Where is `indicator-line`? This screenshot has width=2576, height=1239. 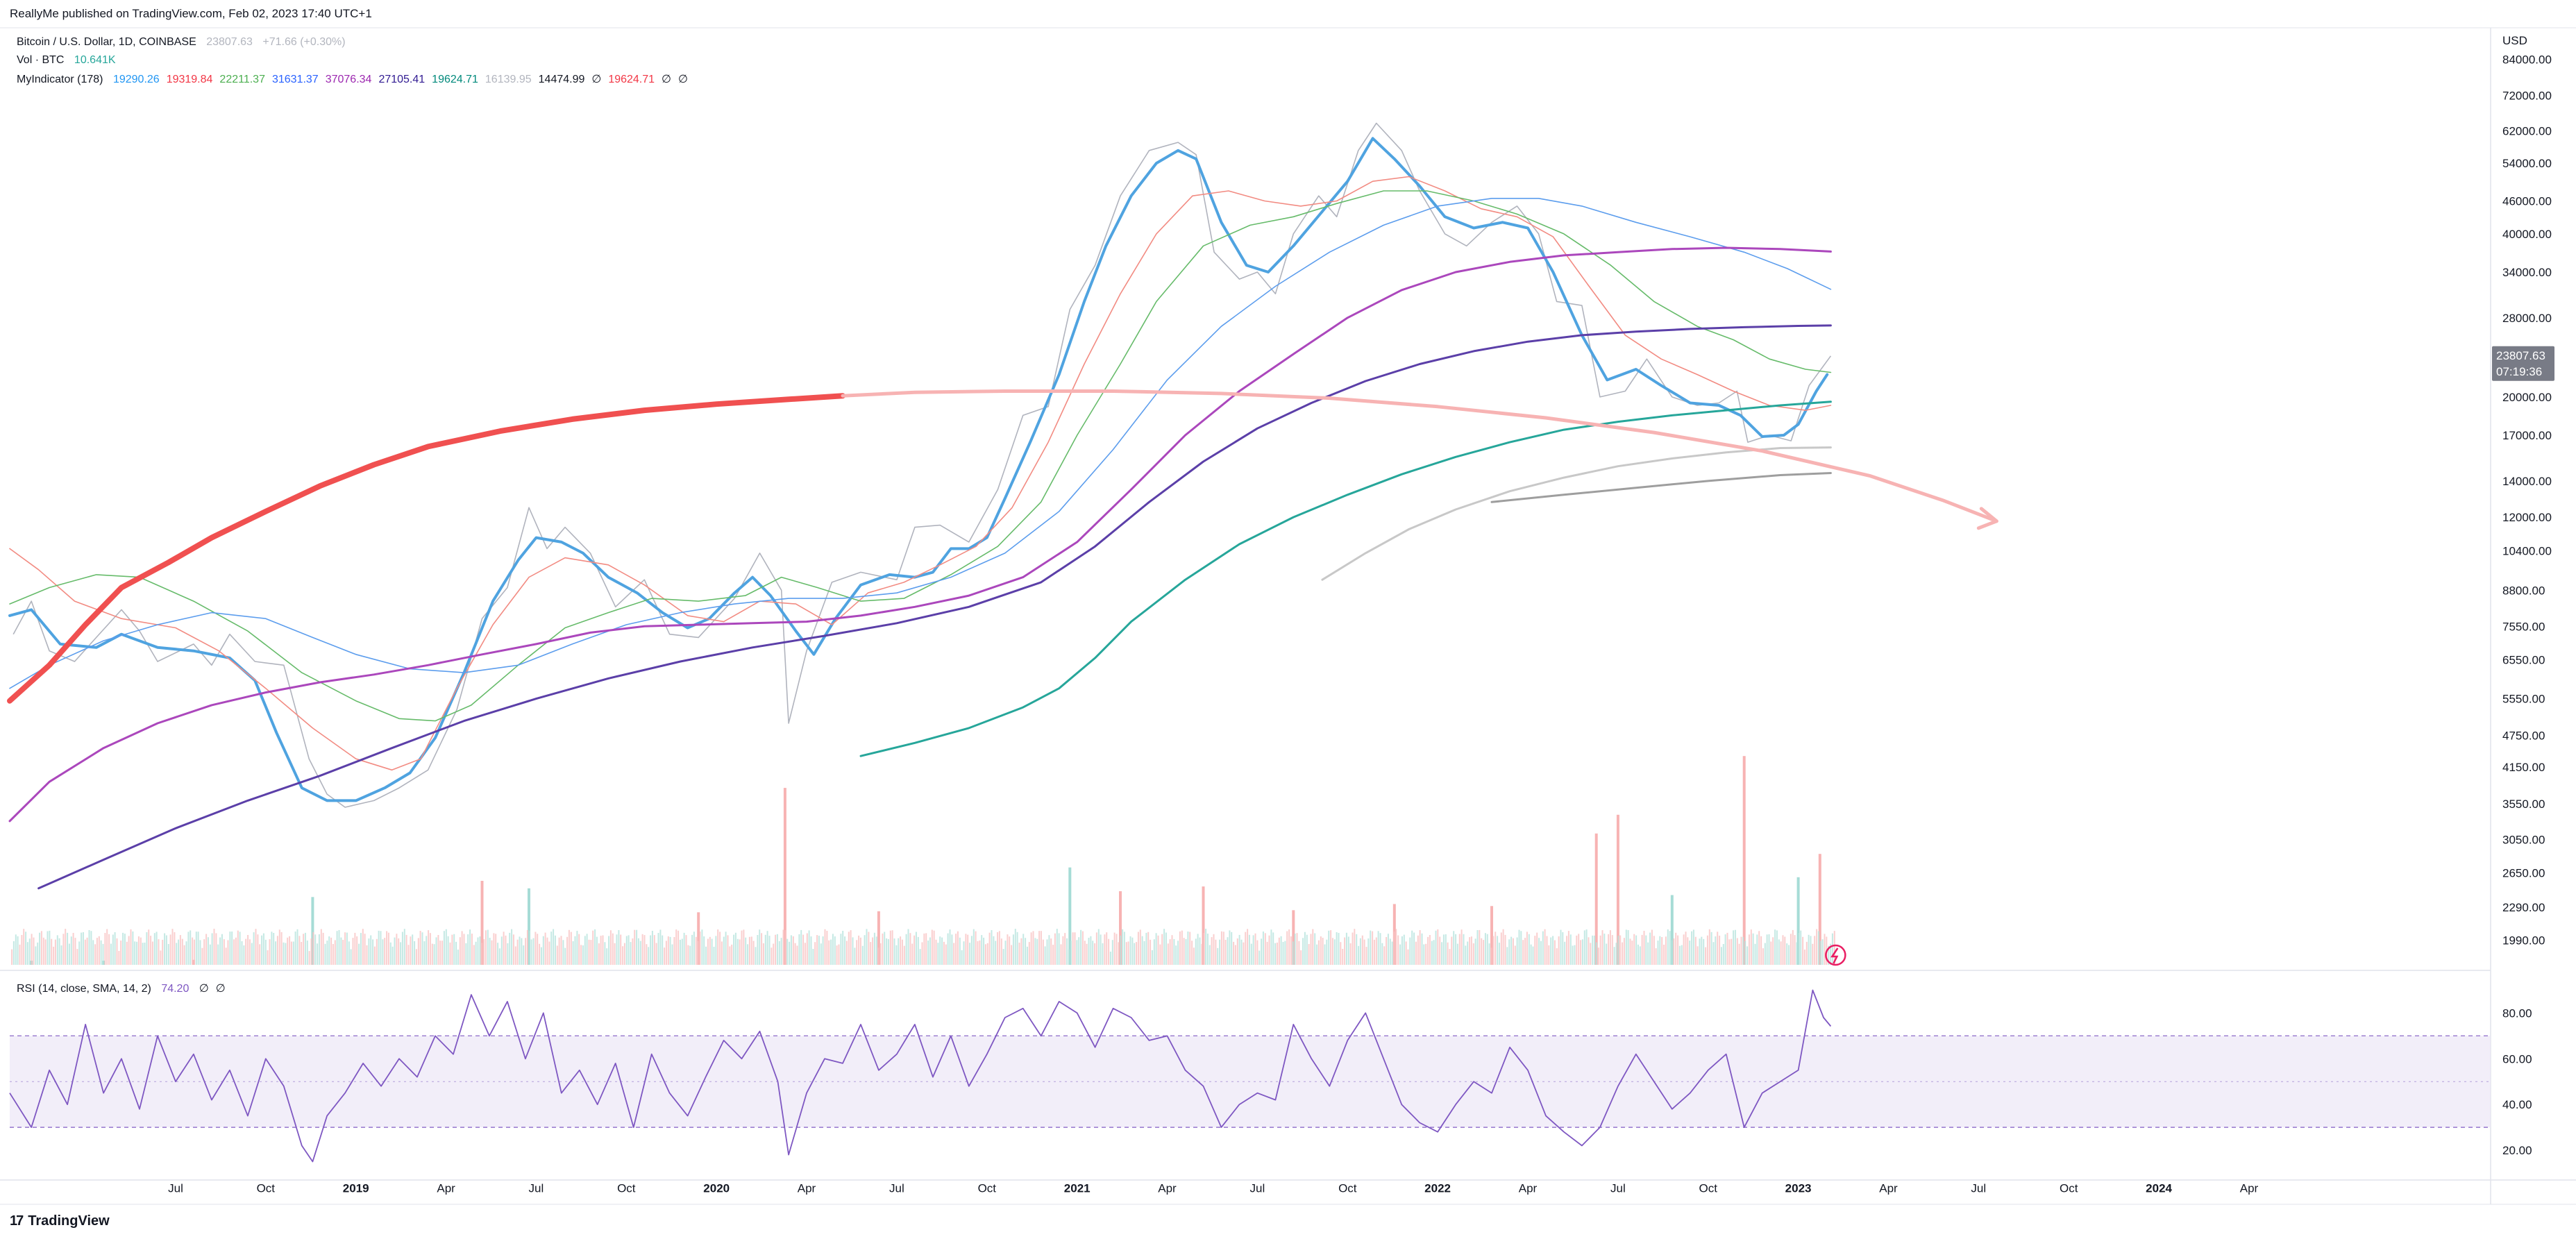
indicator-line is located at coordinates (426, 548).